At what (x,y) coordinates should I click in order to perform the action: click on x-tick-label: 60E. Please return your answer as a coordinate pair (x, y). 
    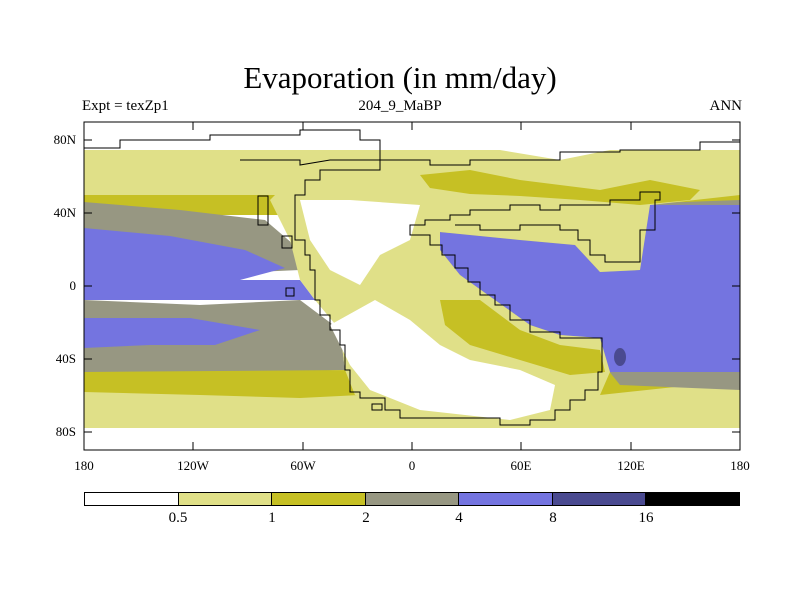
    Looking at the image, I should click on (521, 465).